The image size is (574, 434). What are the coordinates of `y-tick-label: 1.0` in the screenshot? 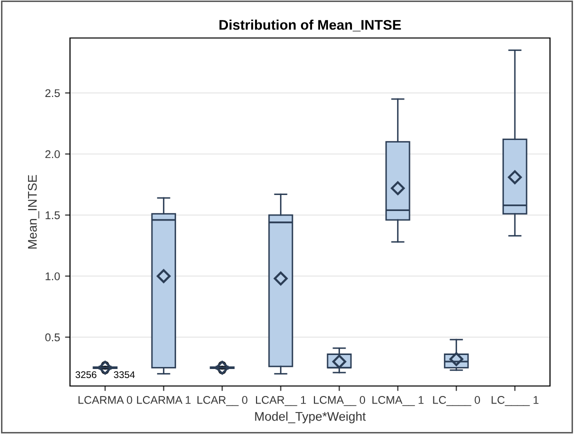 It's located at (53, 276).